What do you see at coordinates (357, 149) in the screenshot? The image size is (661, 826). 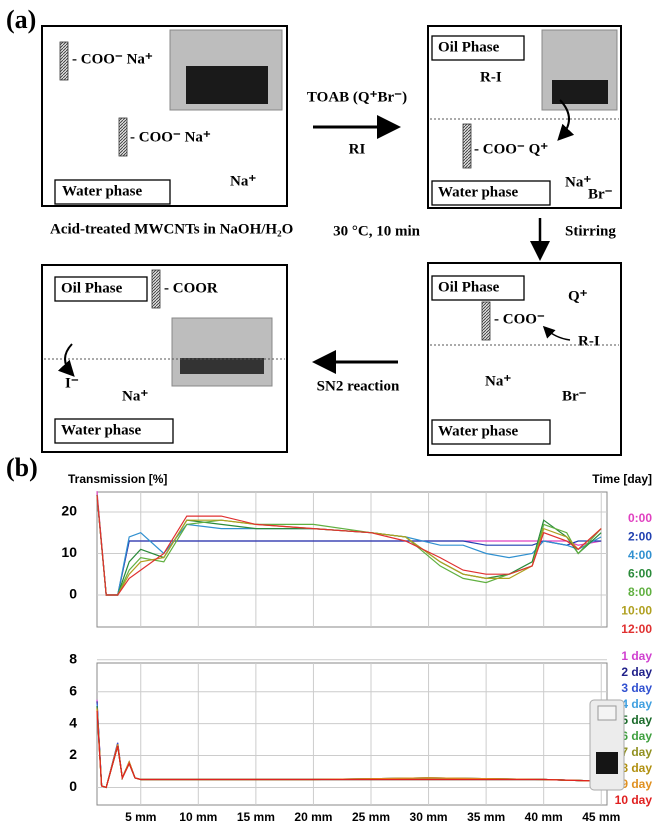 I see `reactant: RI` at bounding box center [357, 149].